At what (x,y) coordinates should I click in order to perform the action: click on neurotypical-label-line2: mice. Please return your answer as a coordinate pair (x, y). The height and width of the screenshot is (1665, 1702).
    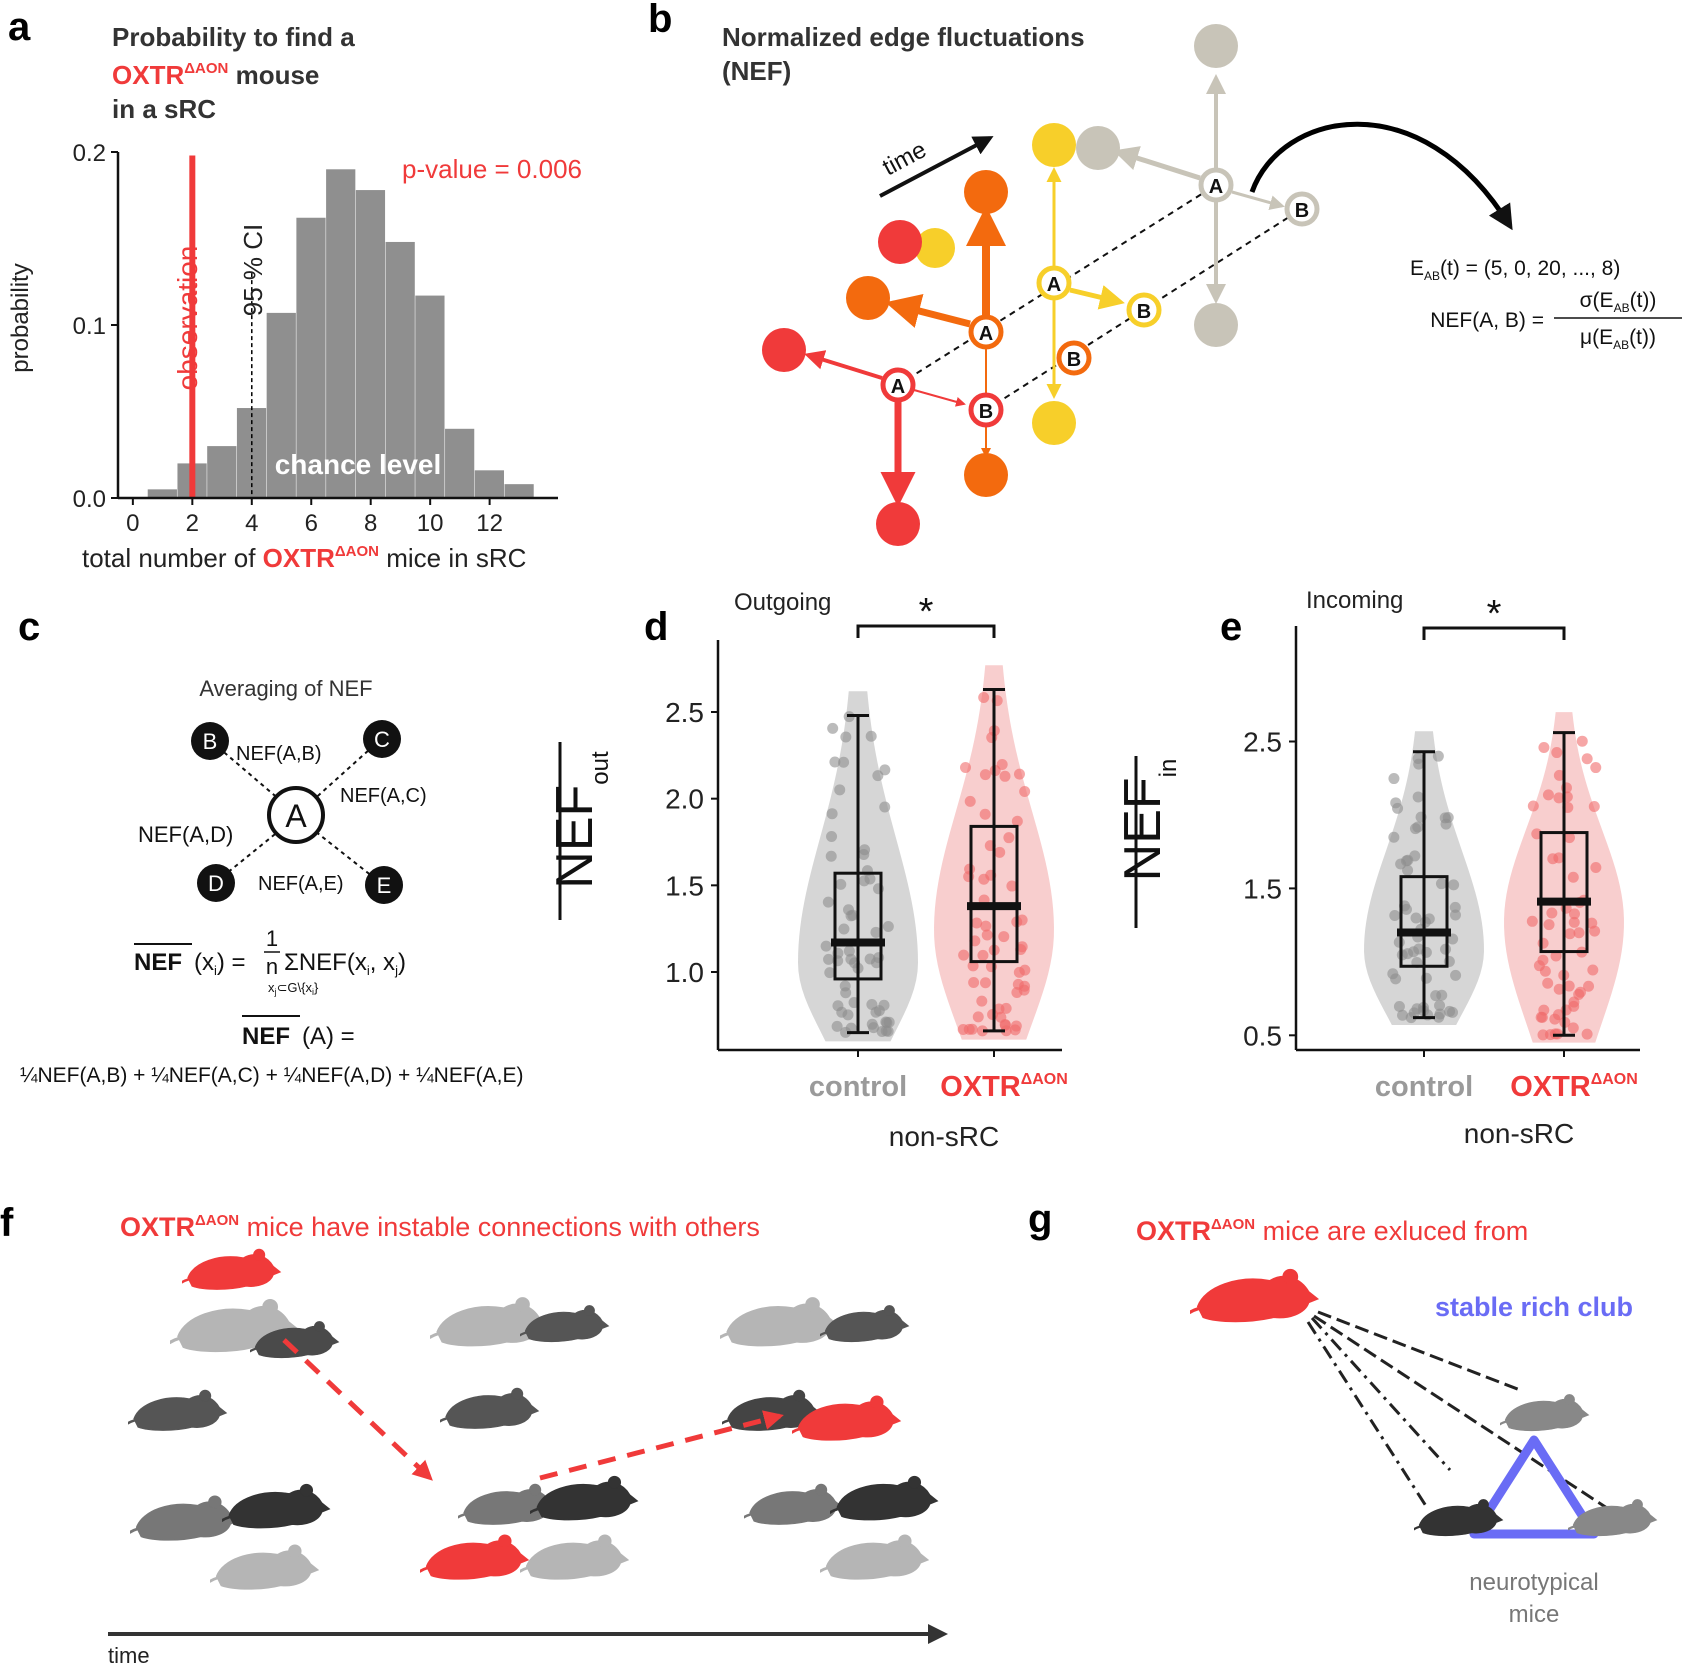
    Looking at the image, I should click on (1534, 1614).